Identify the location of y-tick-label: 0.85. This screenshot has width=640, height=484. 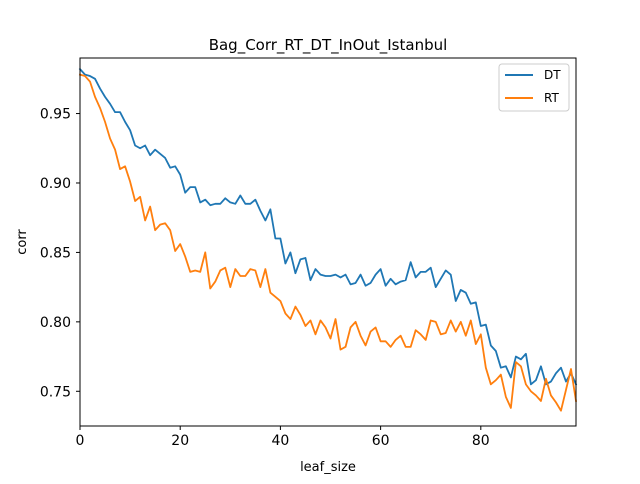
(55, 253).